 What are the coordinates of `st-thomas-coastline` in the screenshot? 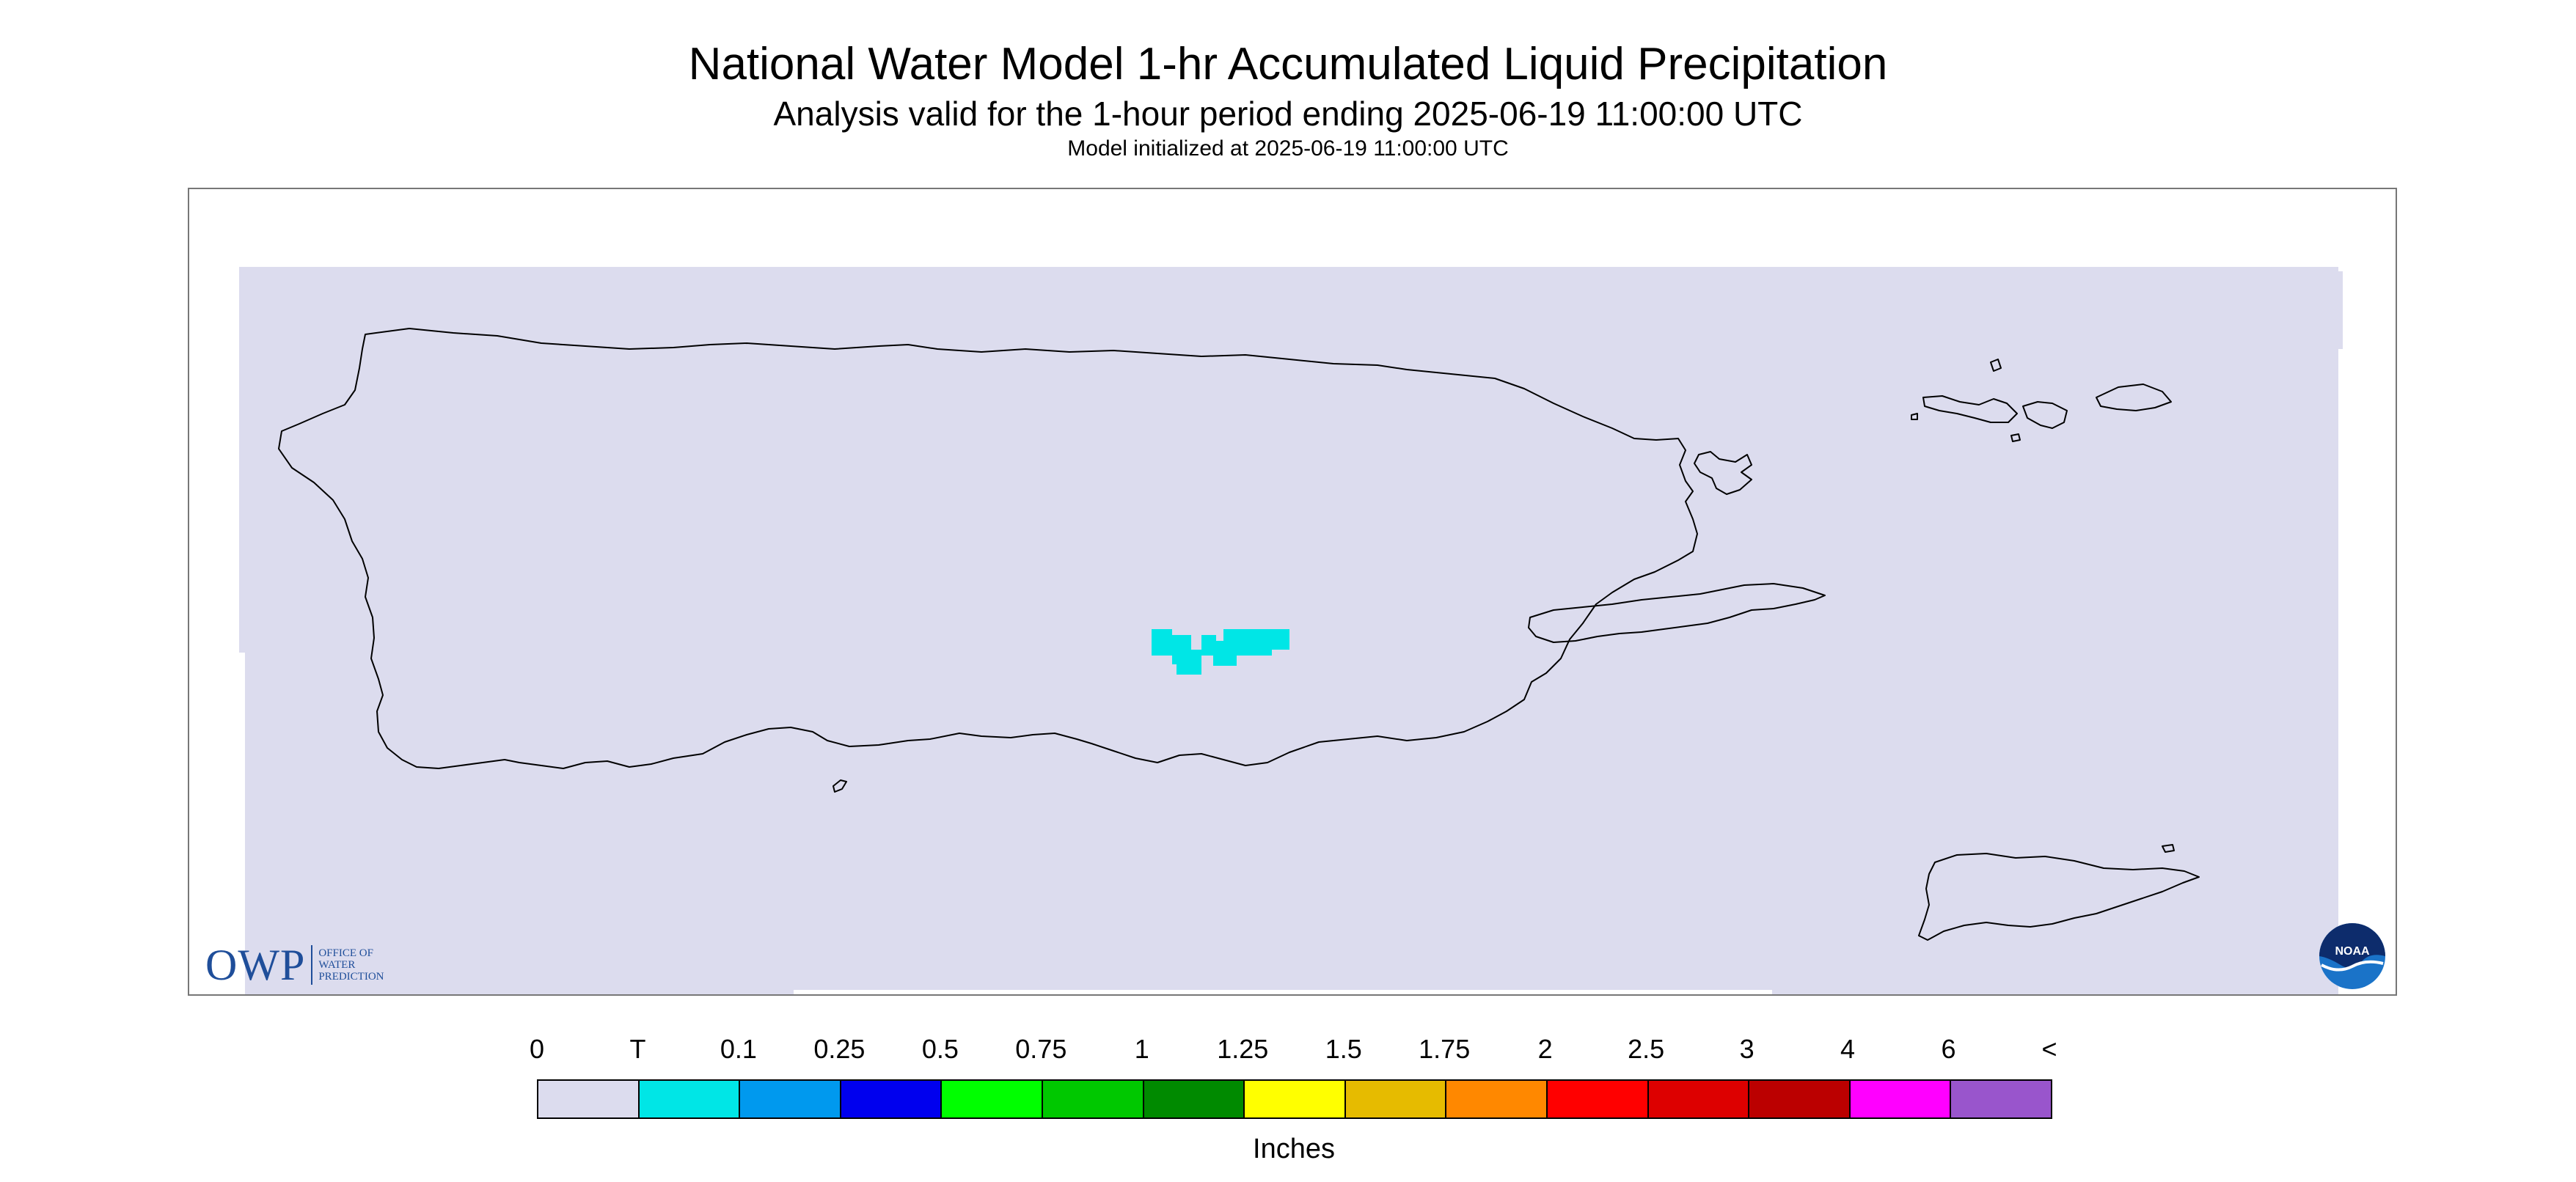 It's located at (1970, 409).